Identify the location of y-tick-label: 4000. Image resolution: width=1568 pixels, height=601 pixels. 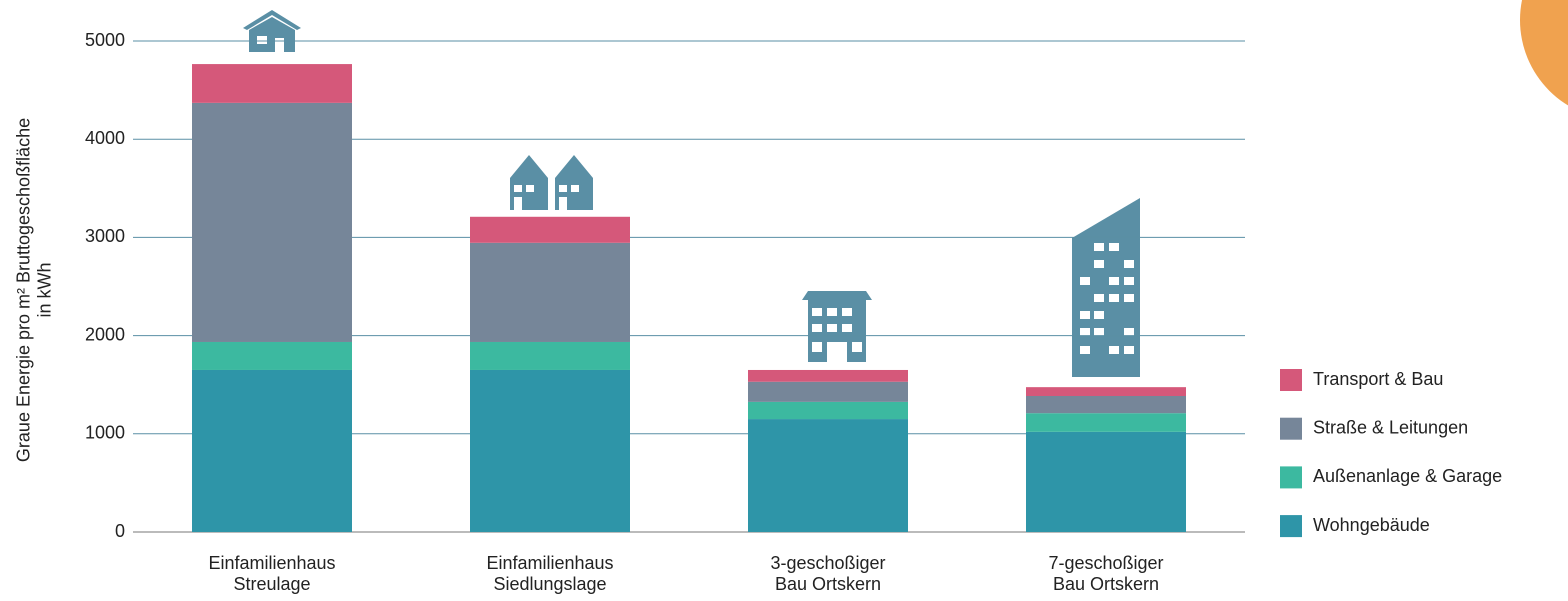
(105, 138).